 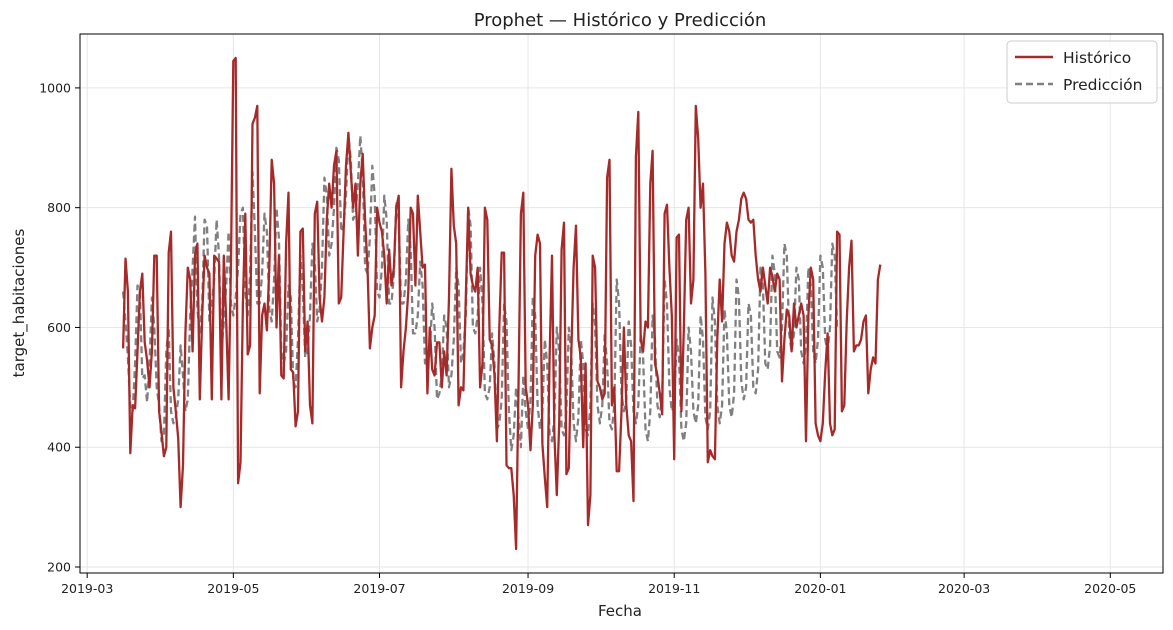 I want to click on x-tick-label: 2019-07, so click(x=379, y=588).